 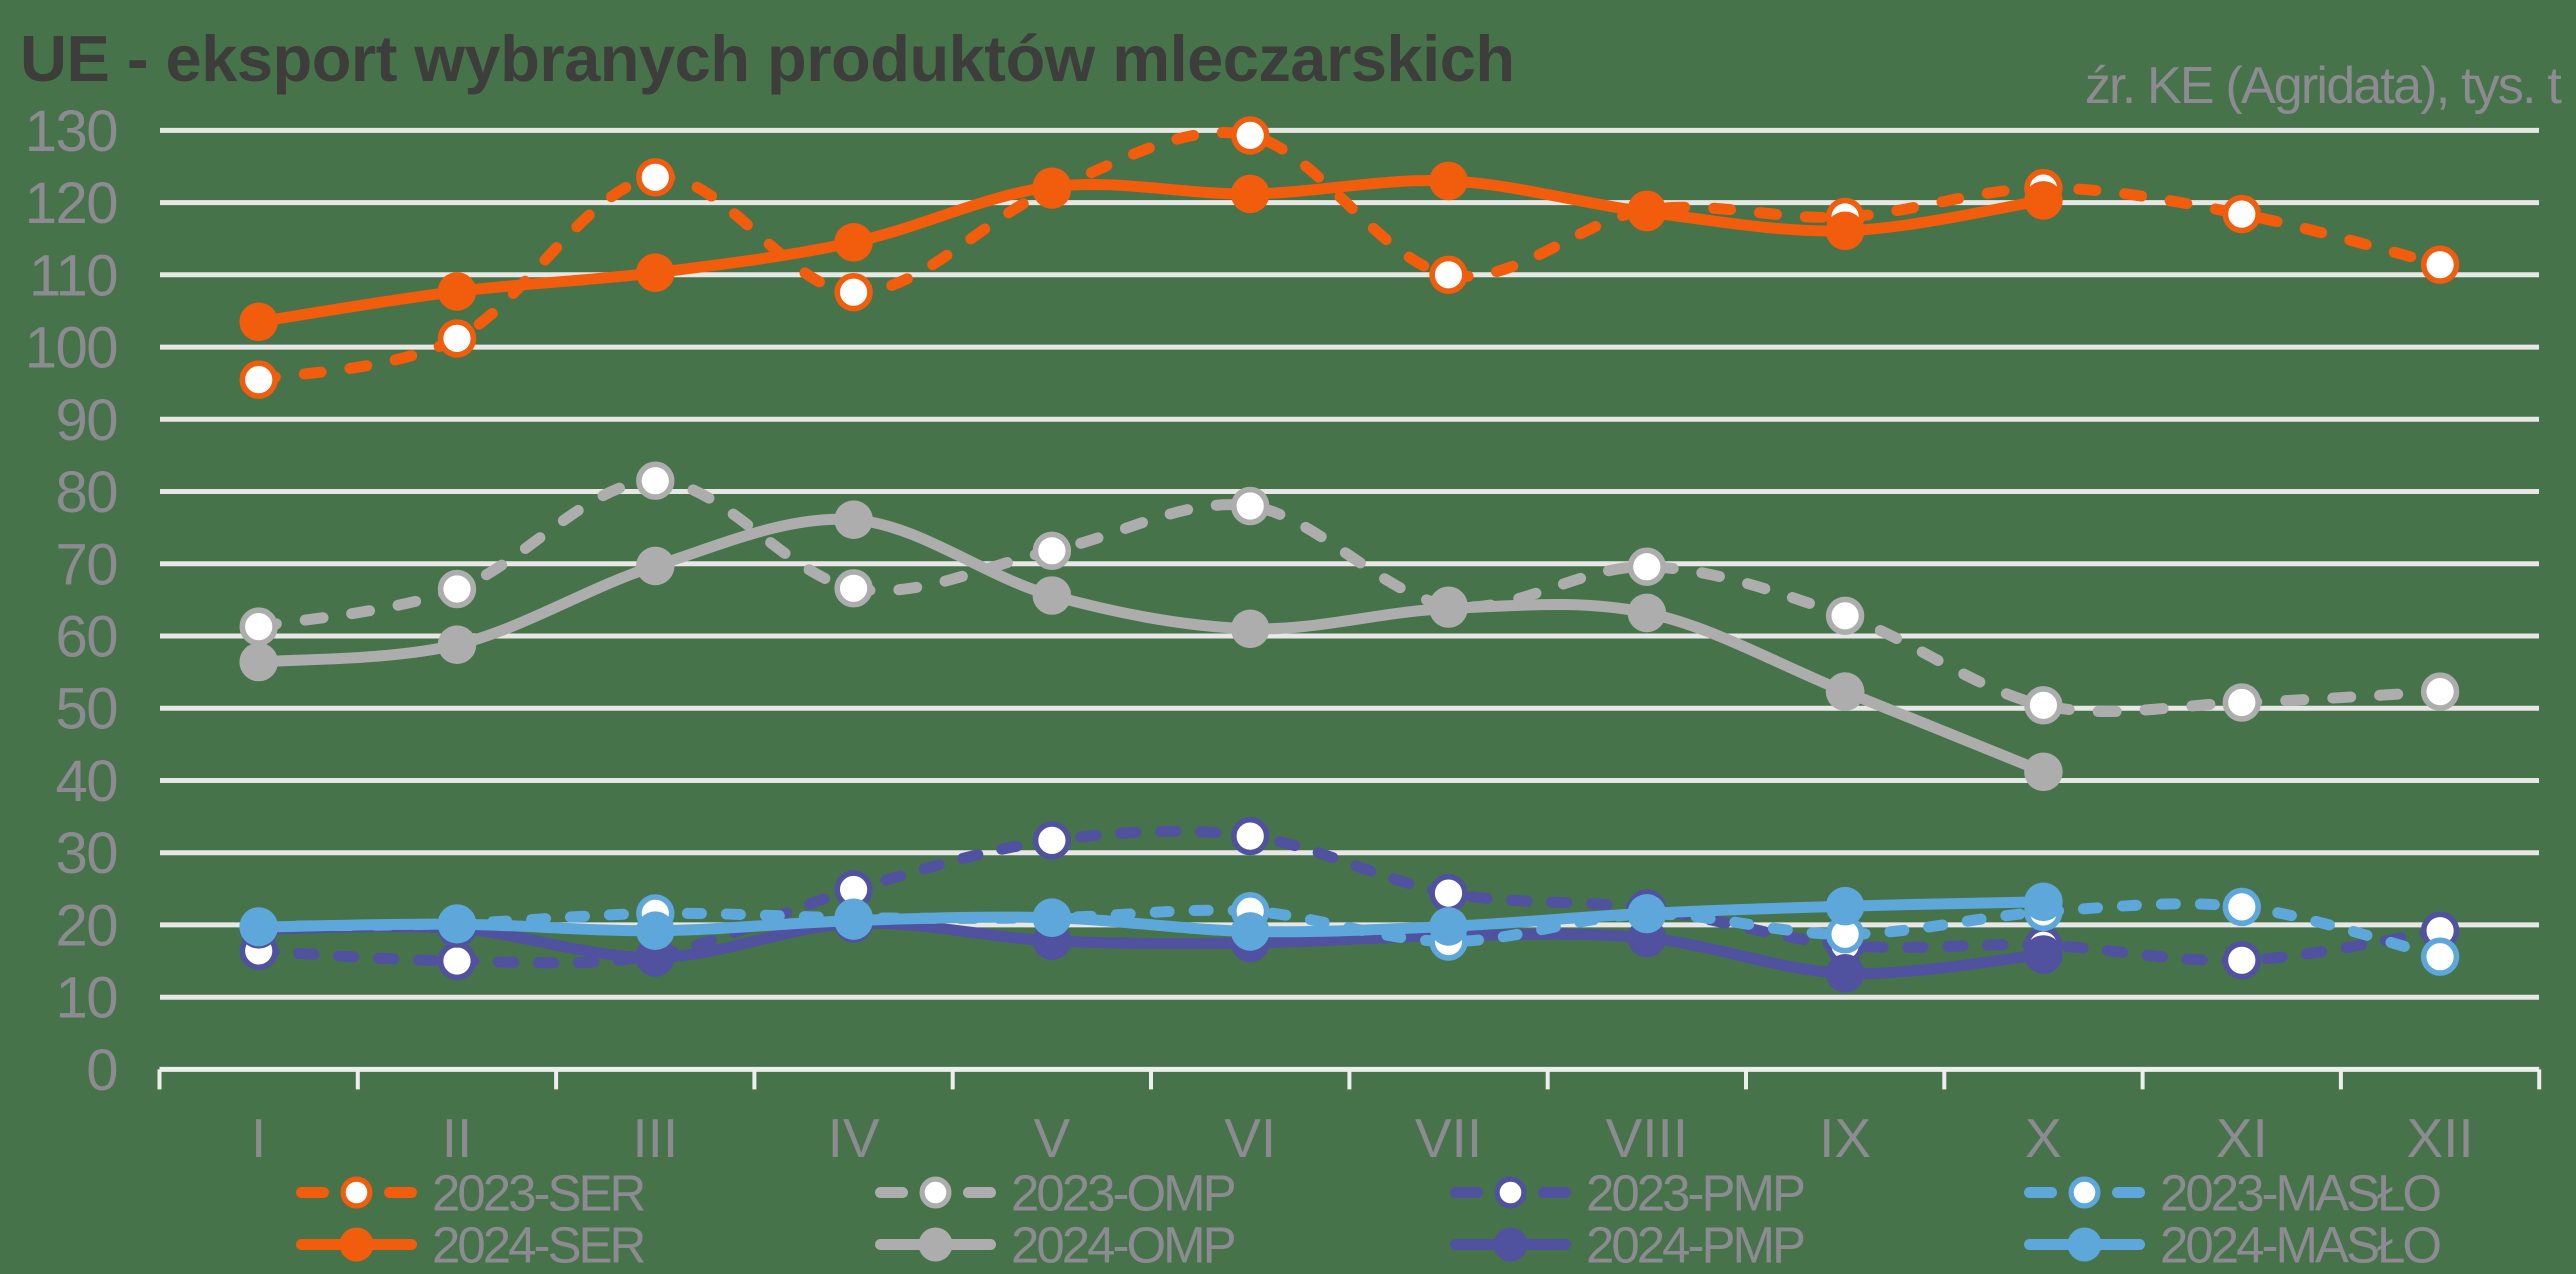 I want to click on svg-text: 80, so click(x=86, y=492).